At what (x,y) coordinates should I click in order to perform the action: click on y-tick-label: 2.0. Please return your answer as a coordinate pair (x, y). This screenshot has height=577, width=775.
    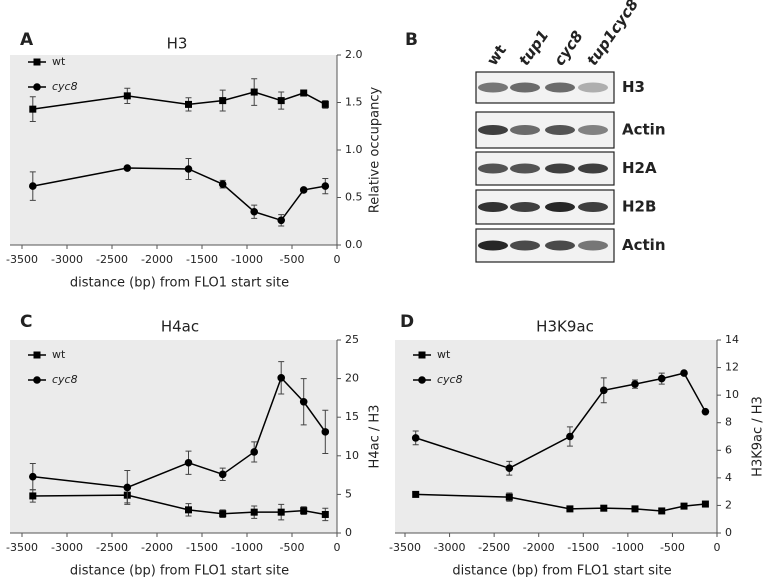
    Looking at the image, I should click on (354, 54).